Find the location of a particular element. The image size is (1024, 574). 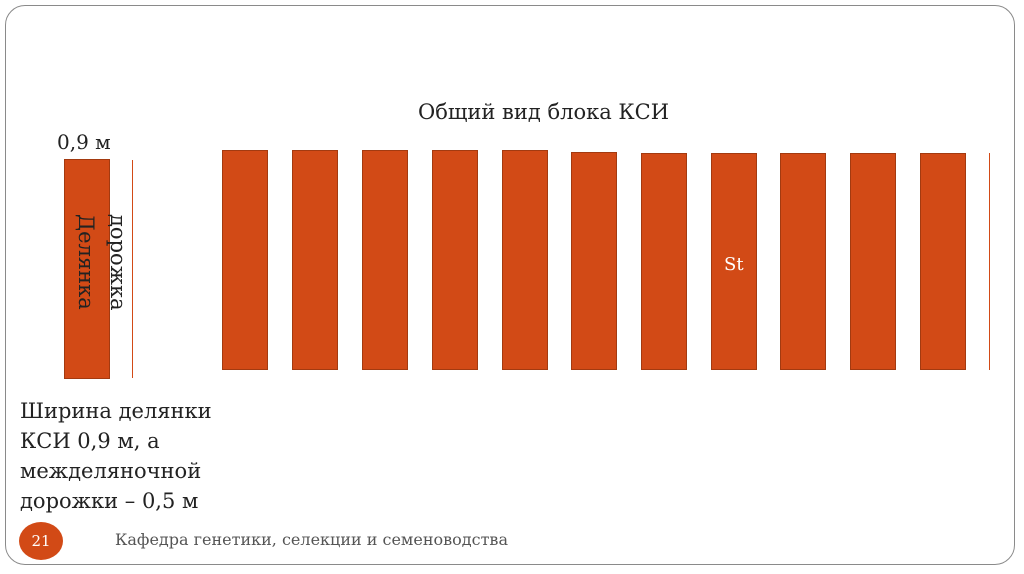

page-number: 21 is located at coordinates (41, 541).